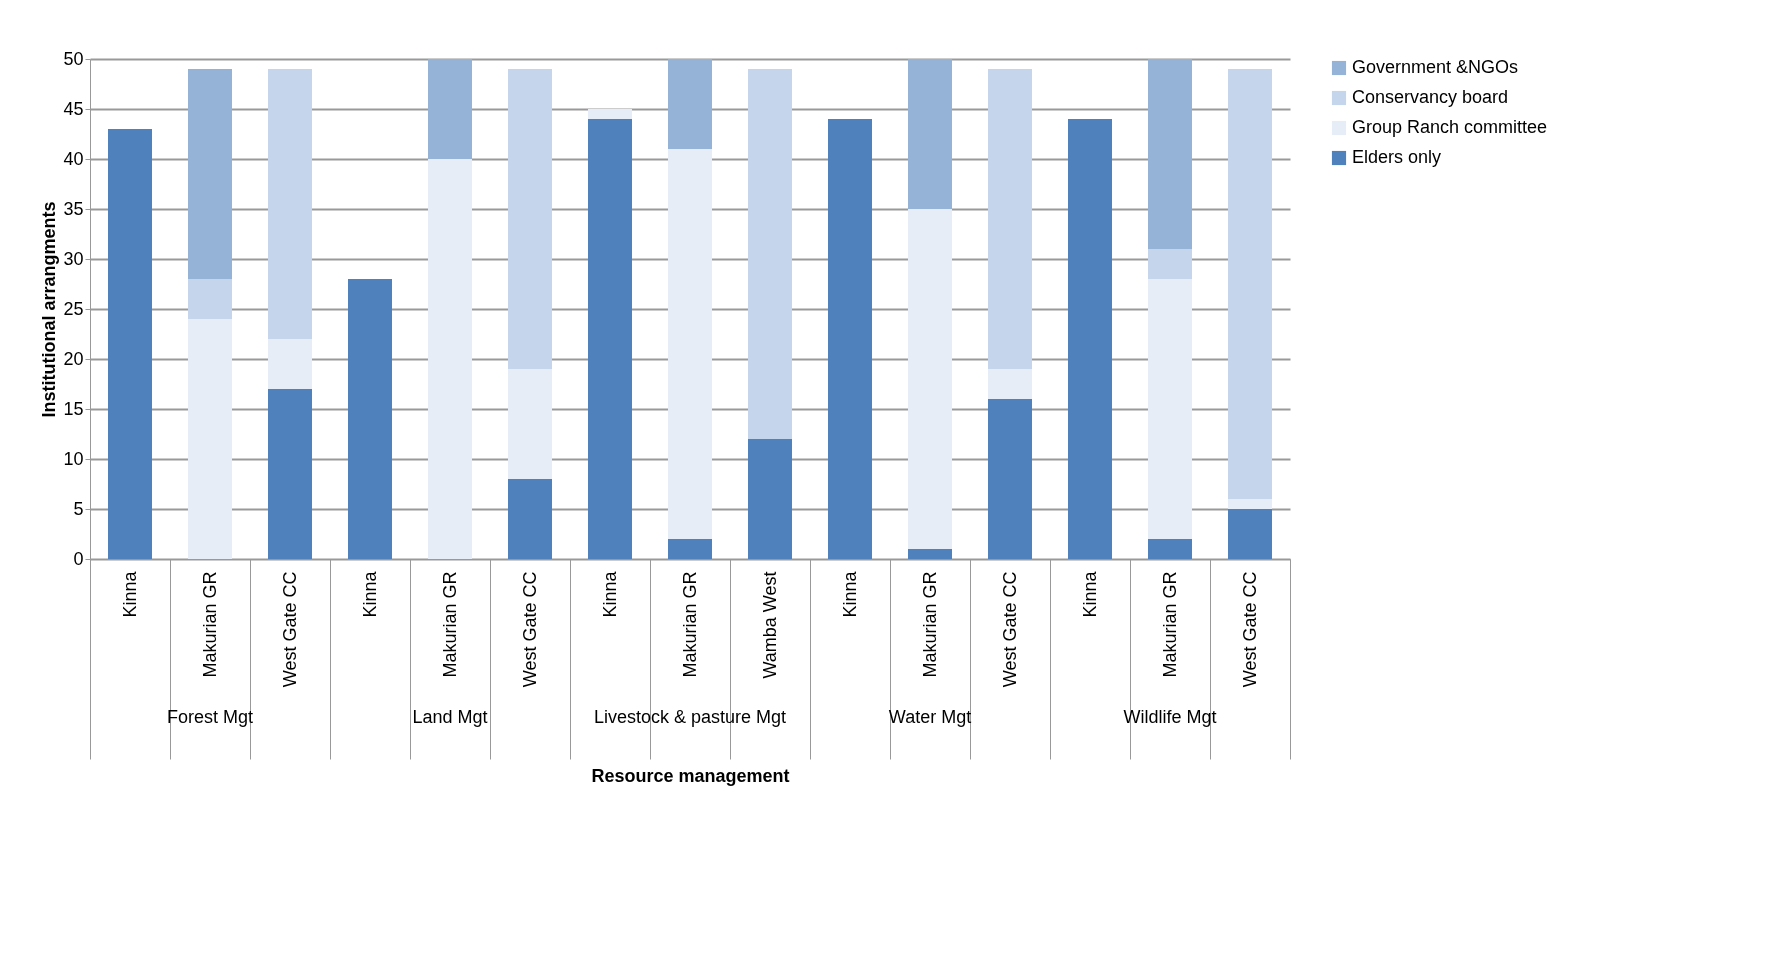 The height and width of the screenshot is (974, 1779). Describe the element at coordinates (769, 625) in the screenshot. I see `x-tick-label: Wamba West` at that location.